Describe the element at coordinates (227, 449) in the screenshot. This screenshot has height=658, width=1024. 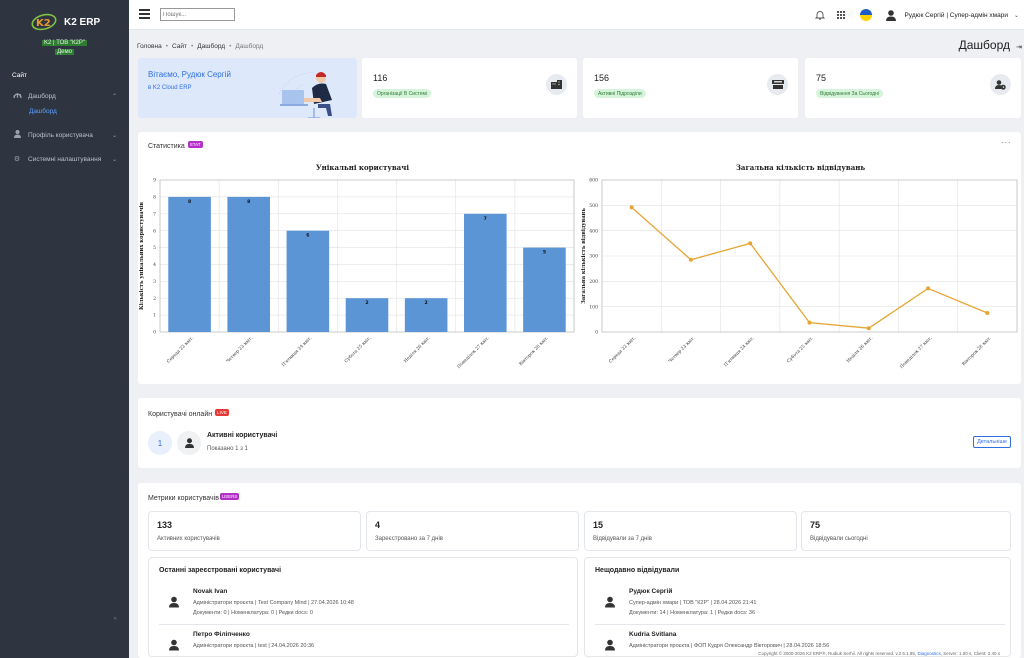
I see `online-shown: Показано 1 з 1` at that location.